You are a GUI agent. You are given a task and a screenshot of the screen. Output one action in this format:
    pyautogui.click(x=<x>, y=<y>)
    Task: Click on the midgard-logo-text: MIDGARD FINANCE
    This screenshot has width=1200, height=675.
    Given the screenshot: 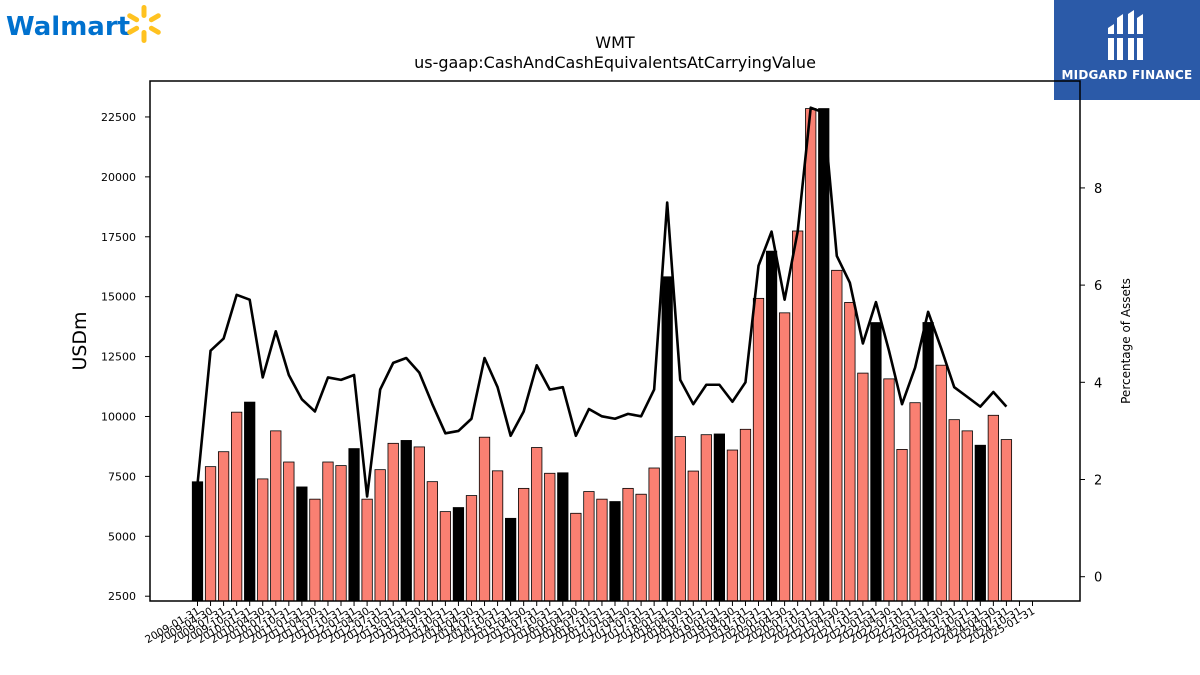 What is the action you would take?
    pyautogui.click(x=1127, y=75)
    